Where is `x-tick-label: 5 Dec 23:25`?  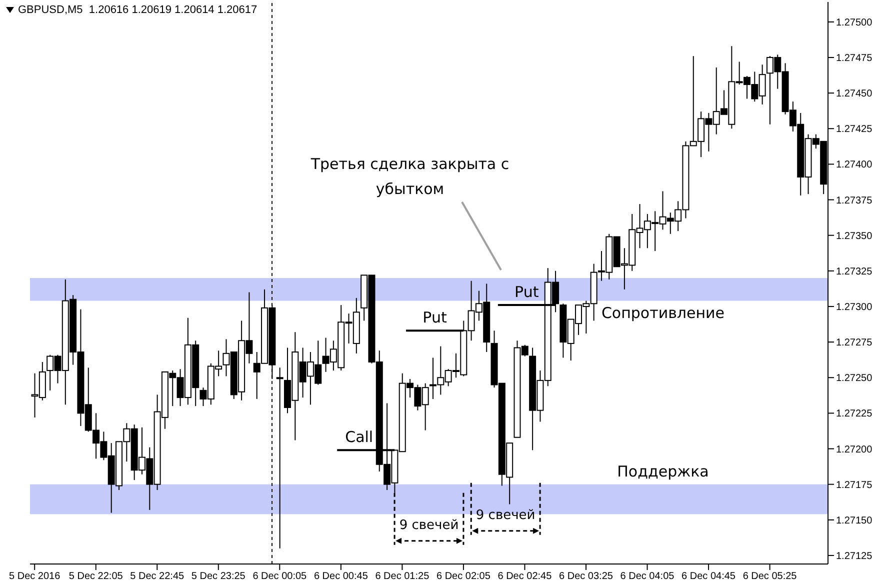 x-tick-label: 5 Dec 23:25 is located at coordinates (218, 576).